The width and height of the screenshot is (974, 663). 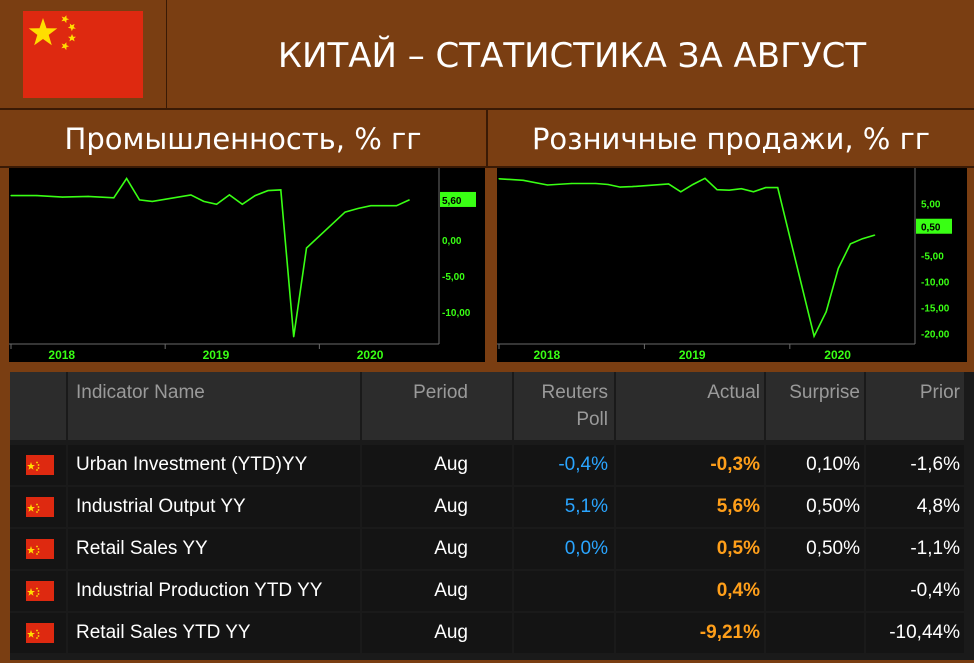 I want to click on chart-title-divider, so click(x=487, y=167).